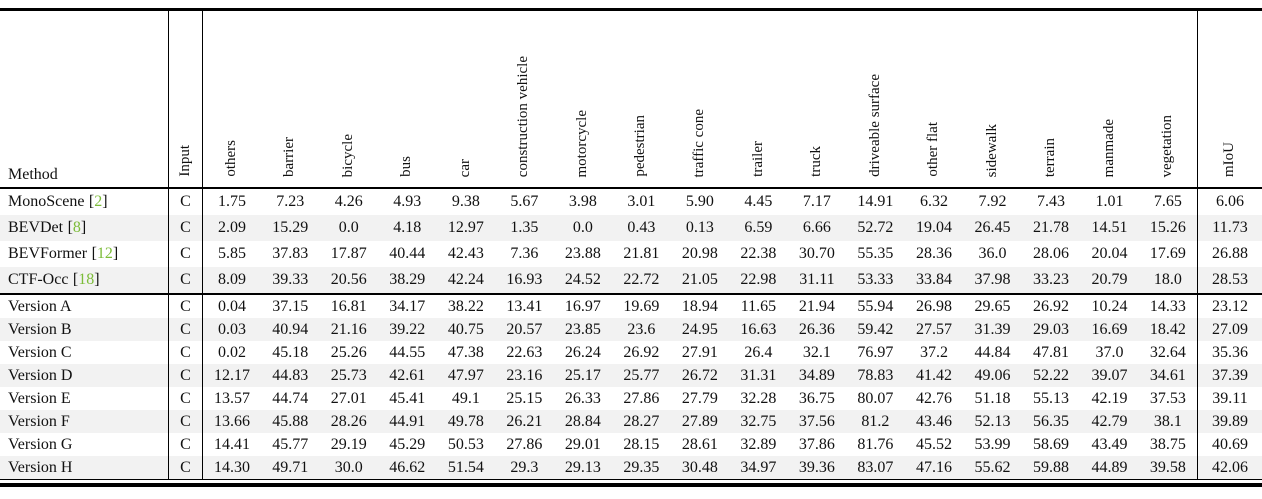 This screenshot has height=499, width=1262. Describe the element at coordinates (407, 305) in the screenshot. I see `value-cell: 34.17` at that location.